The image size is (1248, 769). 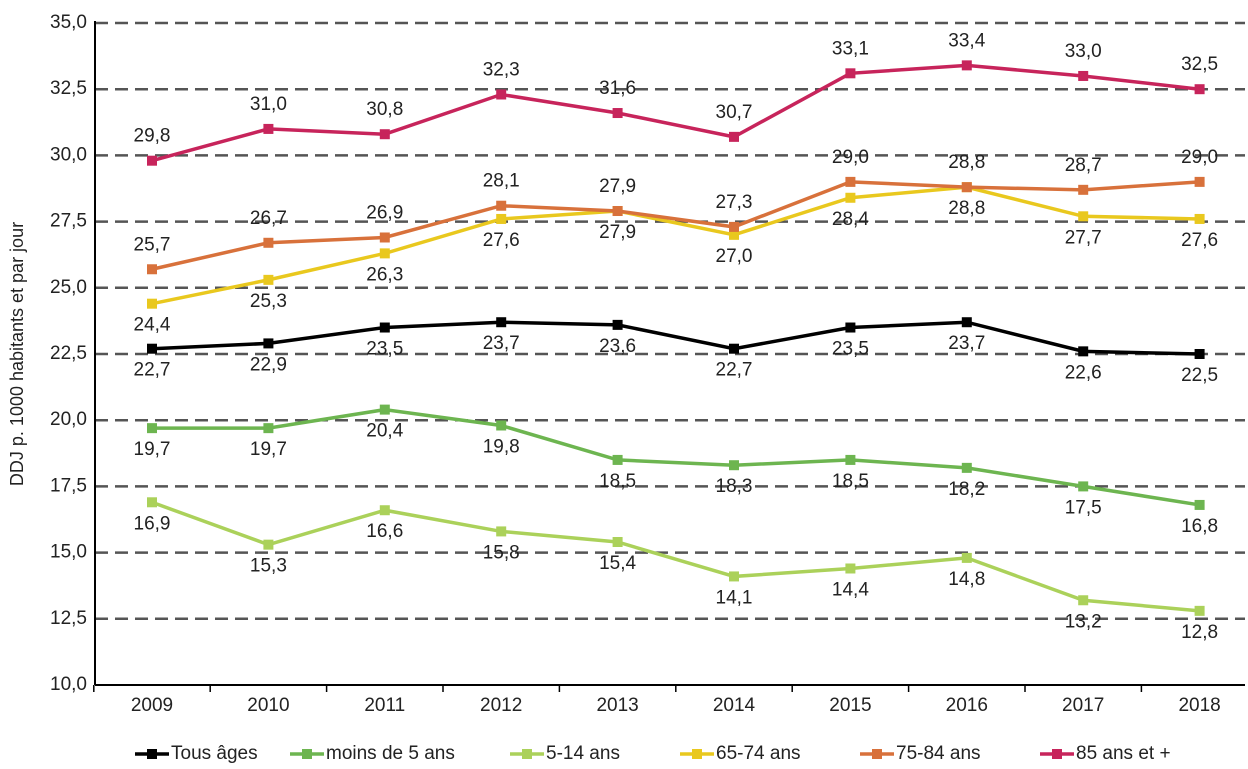 What do you see at coordinates (1199, 526) in the screenshot?
I see `data-label: 16,8` at bounding box center [1199, 526].